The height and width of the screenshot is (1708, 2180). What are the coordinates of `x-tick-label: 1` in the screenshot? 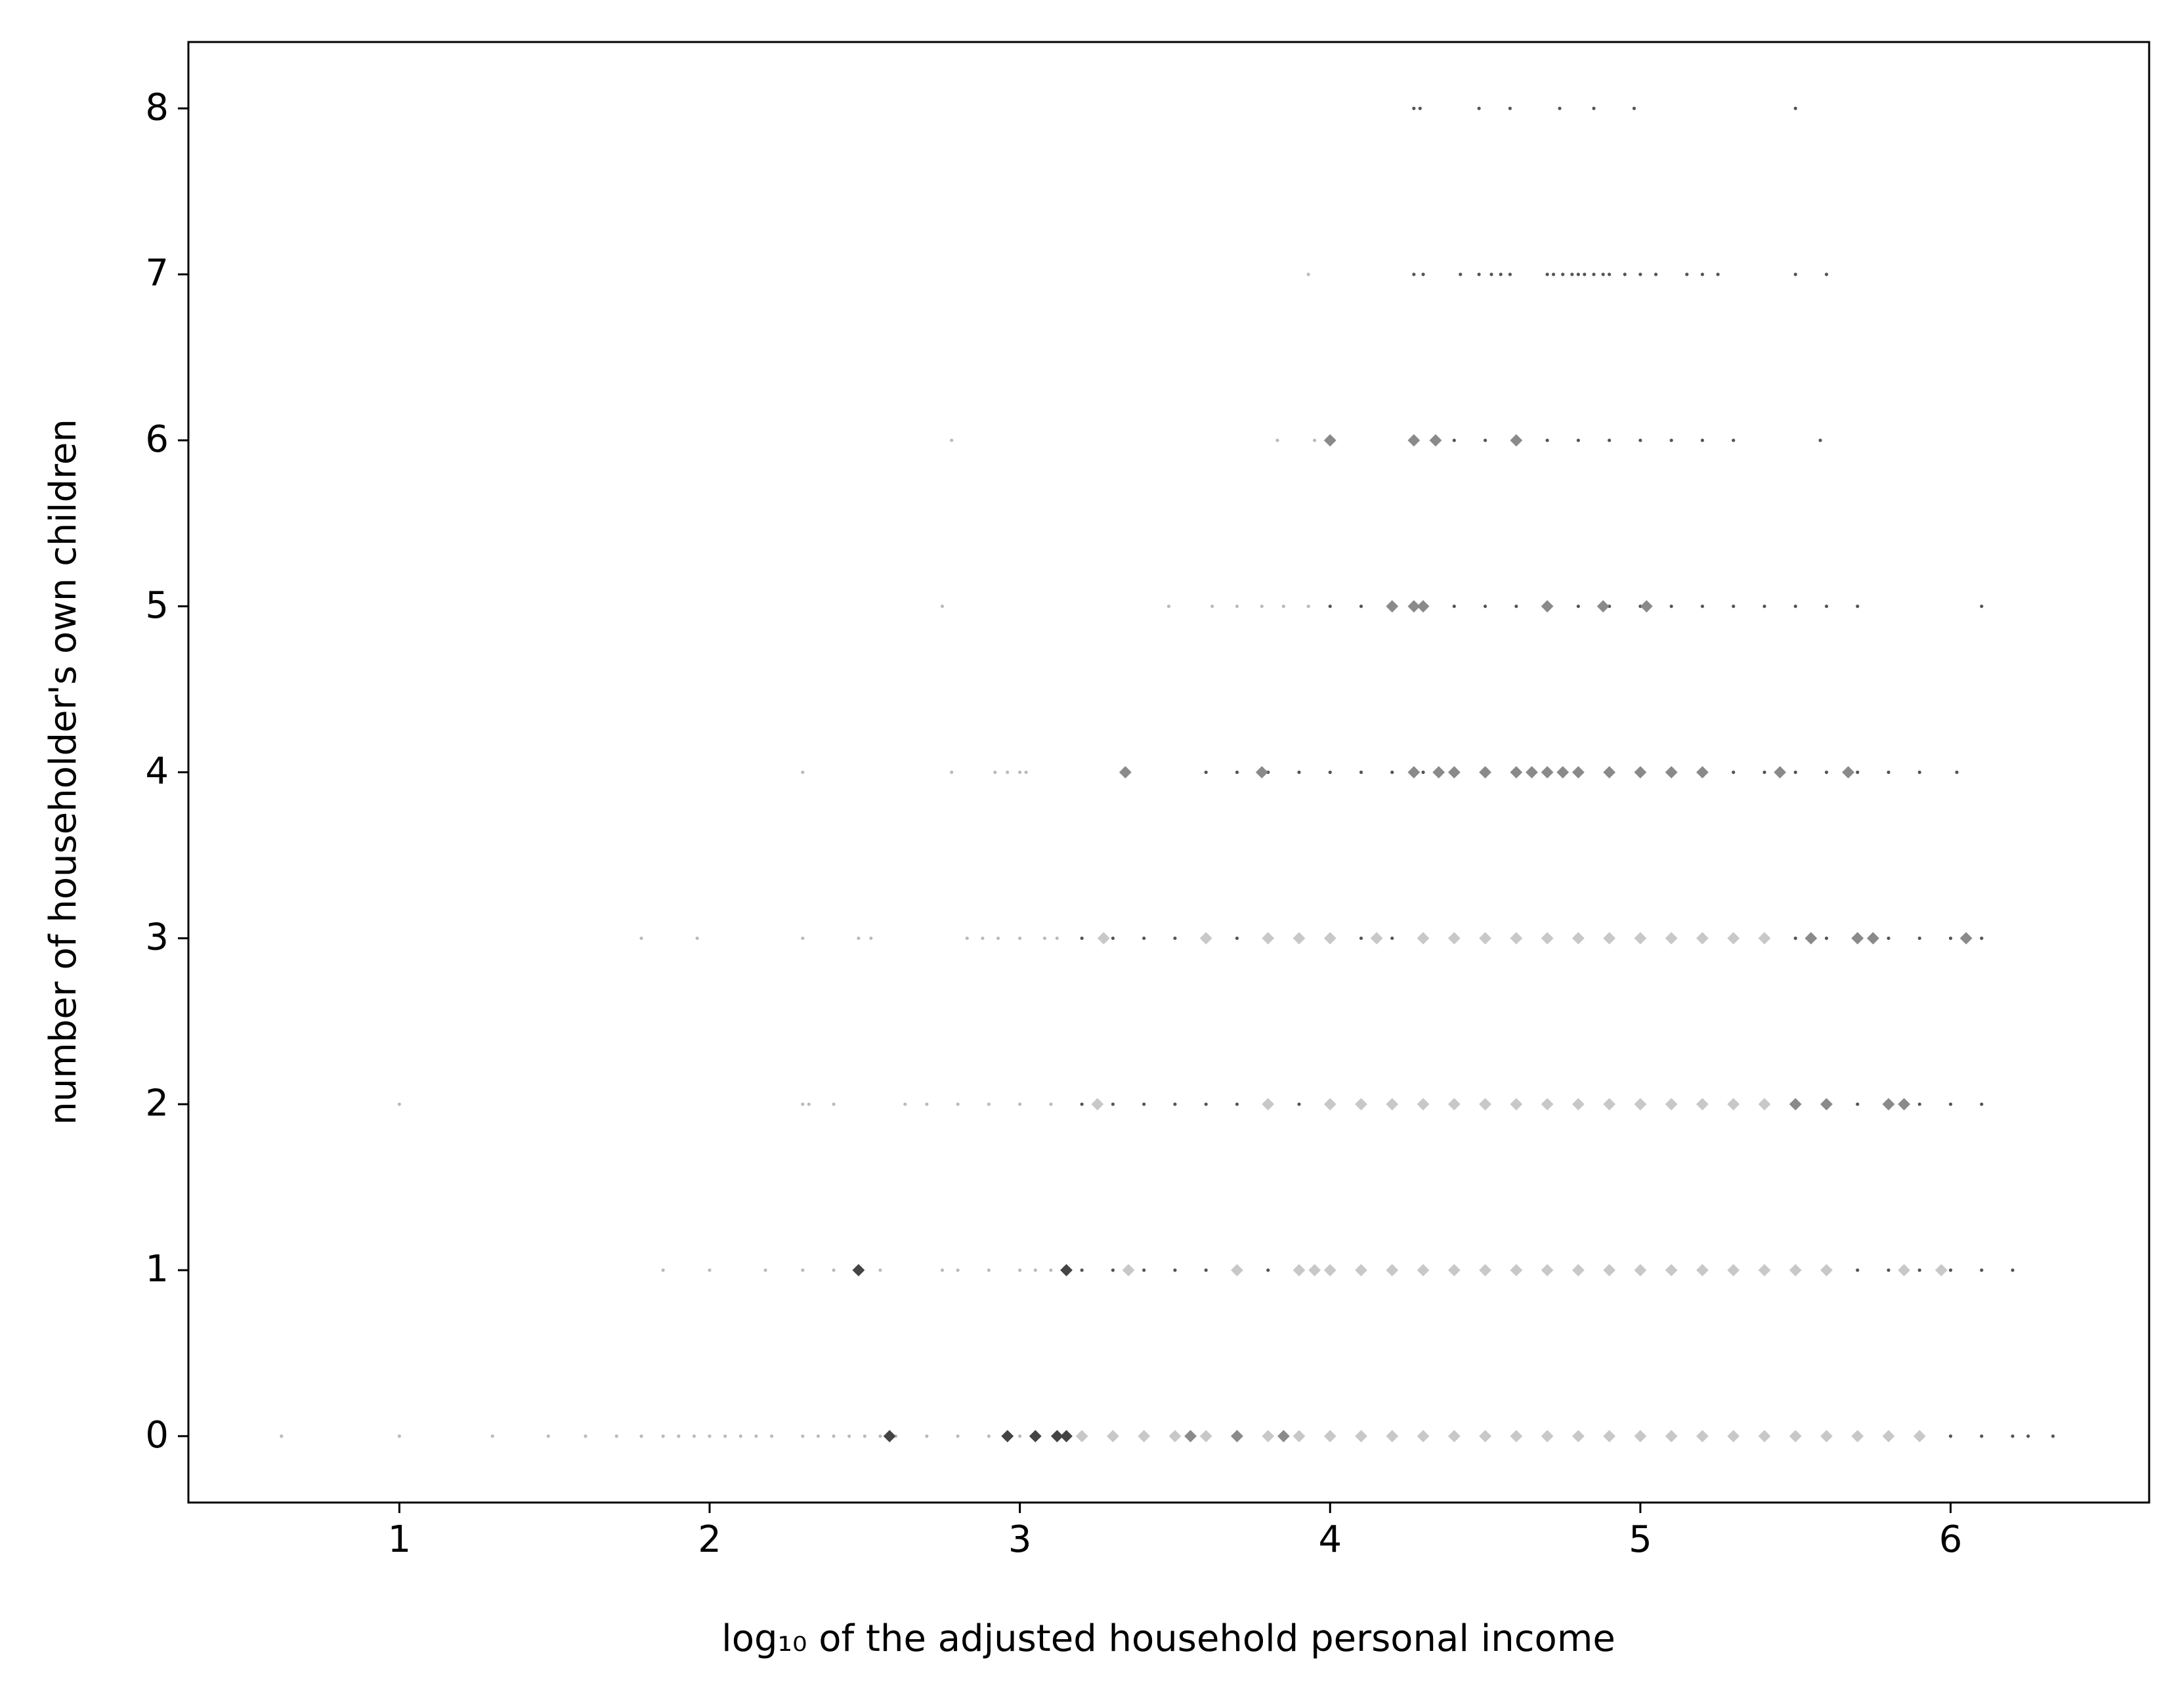 It's located at (400, 1540).